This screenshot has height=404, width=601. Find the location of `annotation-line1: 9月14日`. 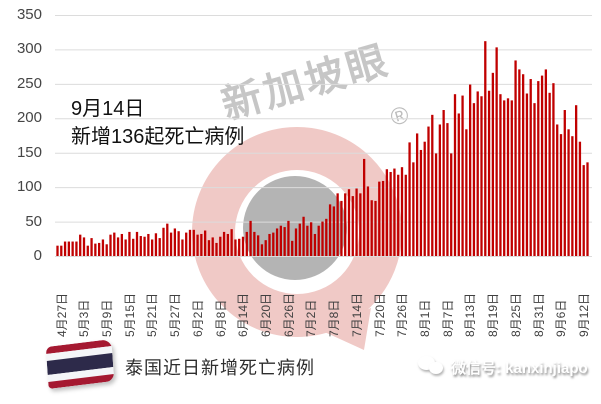

annotation-line1: 9月14日 is located at coordinates (108, 109).